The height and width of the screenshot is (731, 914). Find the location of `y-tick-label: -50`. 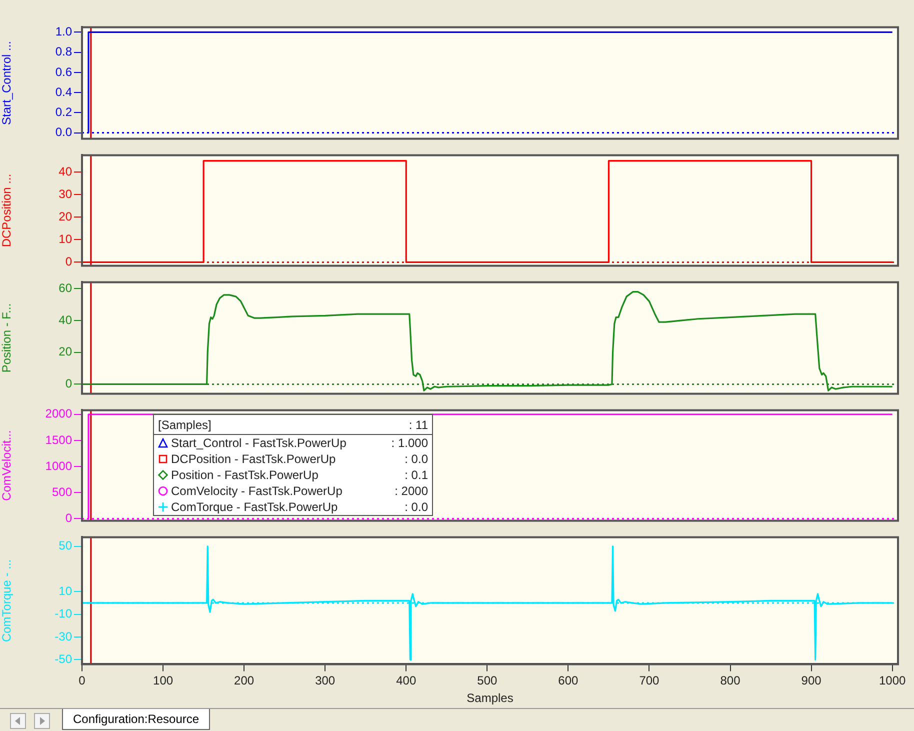

y-tick-label: -50 is located at coordinates (63, 659).